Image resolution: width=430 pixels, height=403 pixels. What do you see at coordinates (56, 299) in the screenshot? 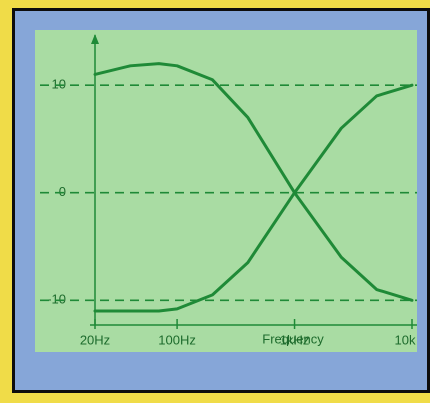
I see `y-tick-label: -10` at bounding box center [56, 299].